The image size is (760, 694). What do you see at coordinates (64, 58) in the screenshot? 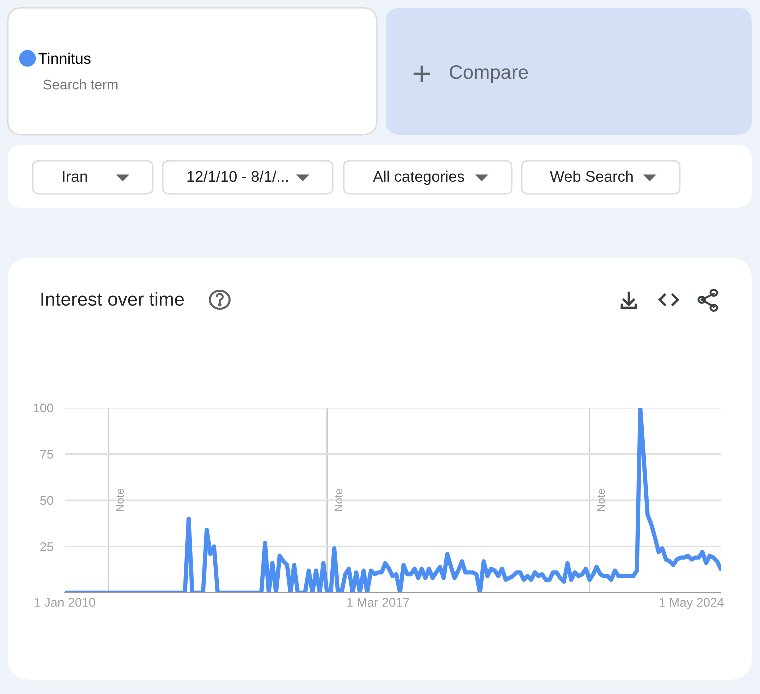
I see `legend-label: Tinnitus` at bounding box center [64, 58].